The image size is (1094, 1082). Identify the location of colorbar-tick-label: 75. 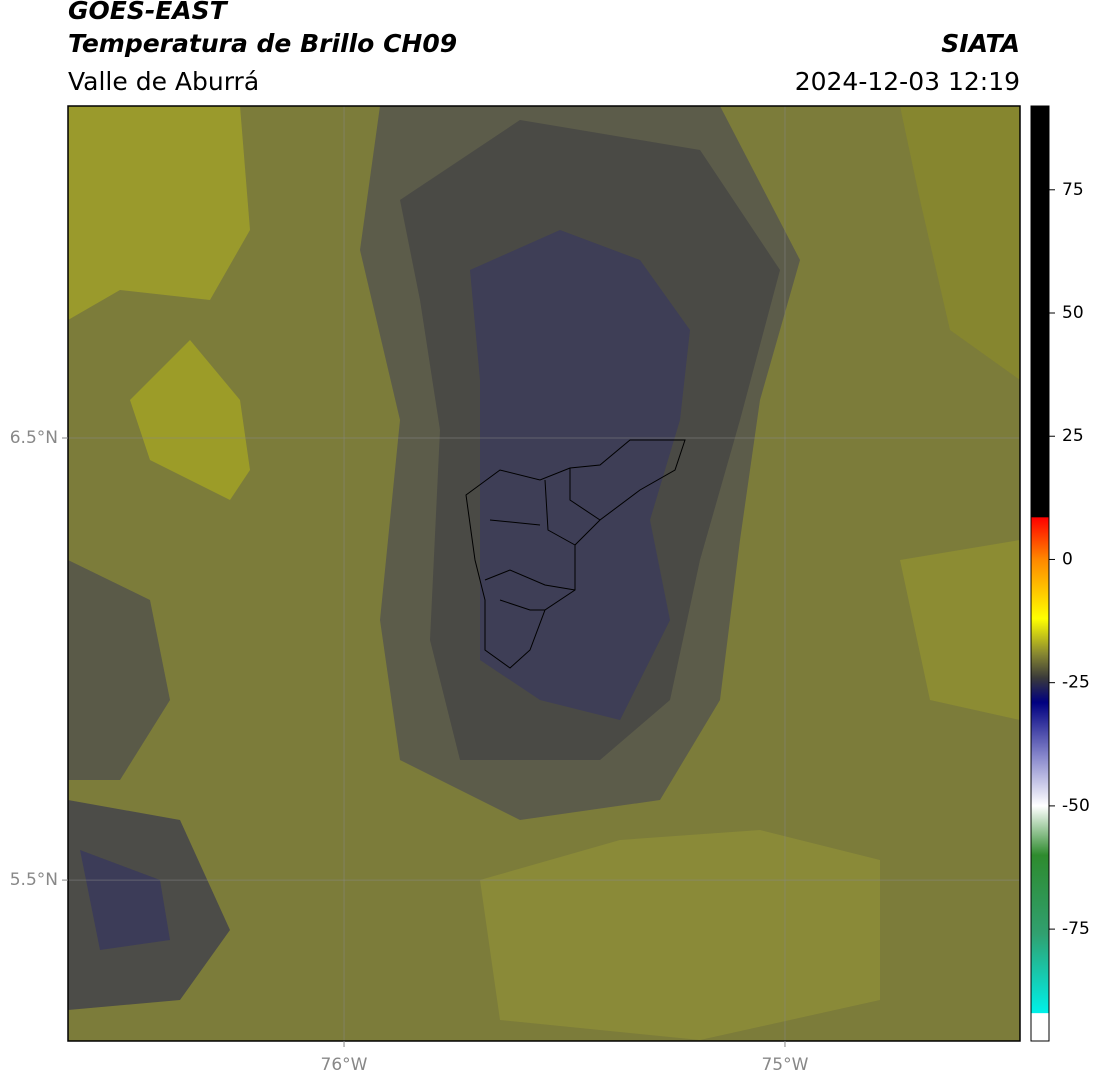
(1073, 190).